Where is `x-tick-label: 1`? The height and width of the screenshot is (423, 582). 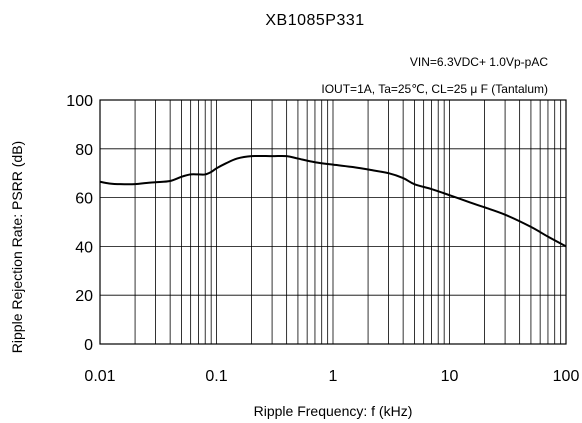
x-tick-label: 1 is located at coordinates (333, 376).